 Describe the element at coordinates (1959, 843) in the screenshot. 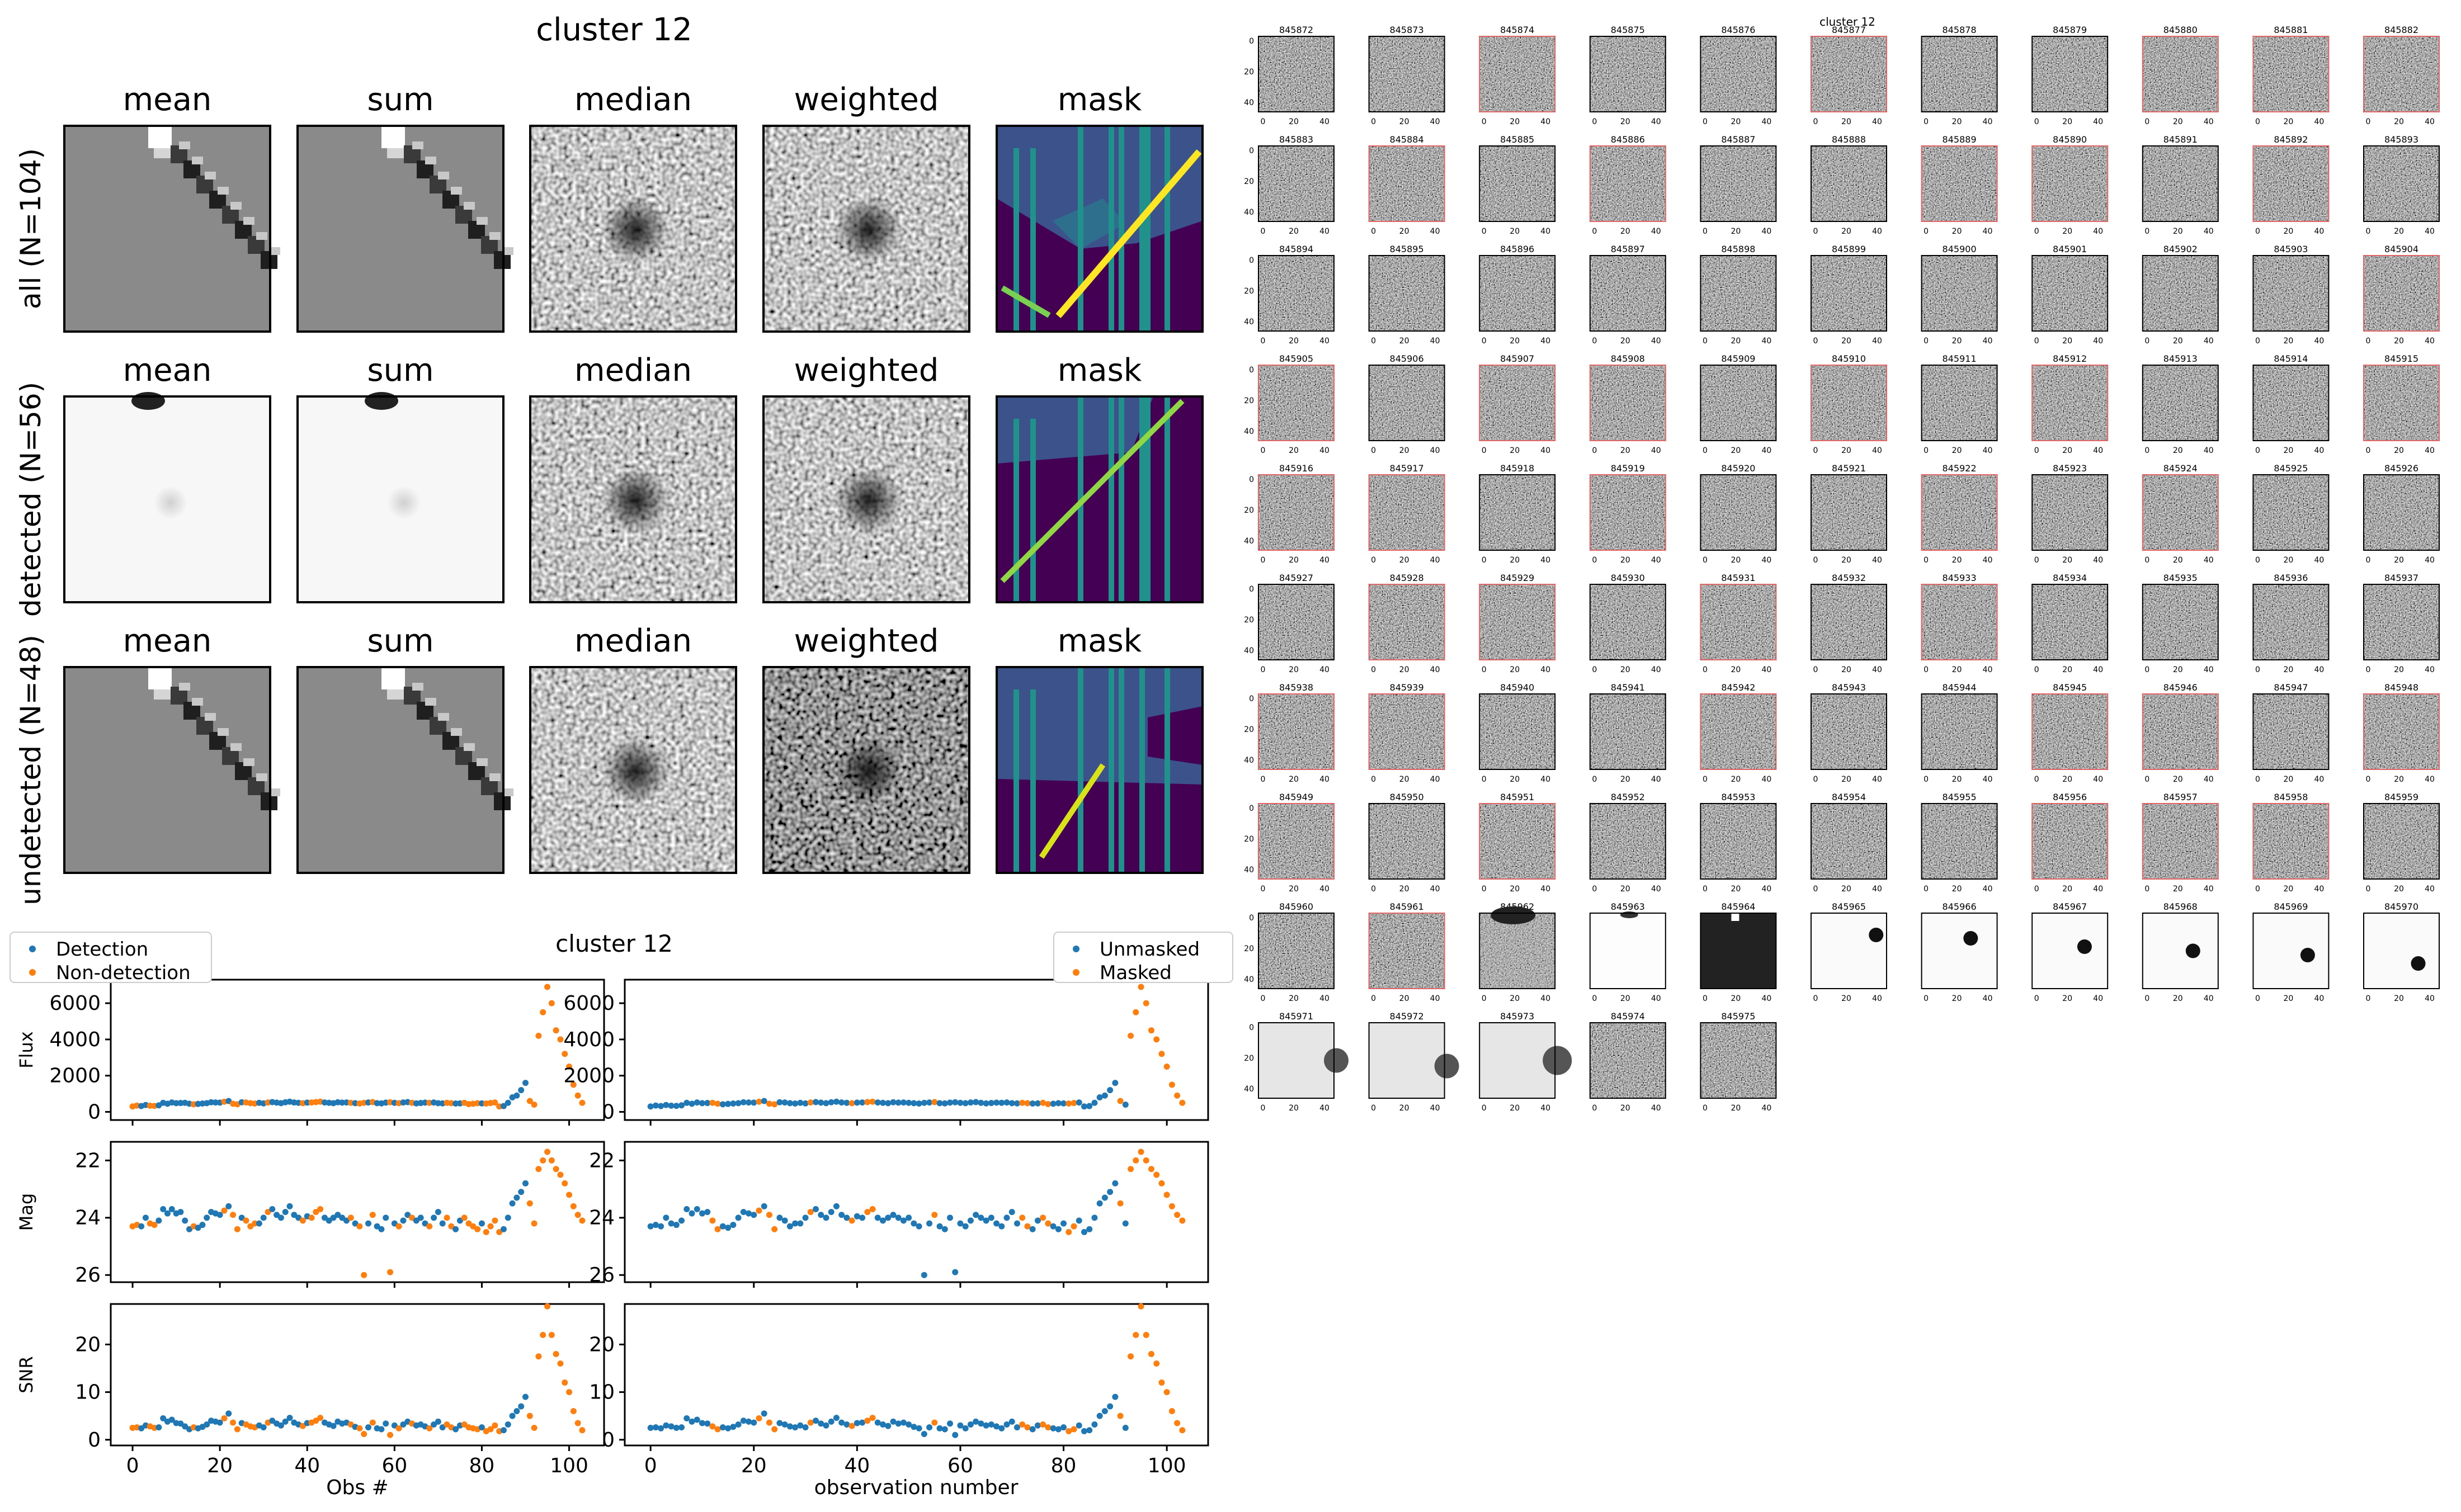

I see `cutout-thumbnail: 845955 0 20 40` at that location.